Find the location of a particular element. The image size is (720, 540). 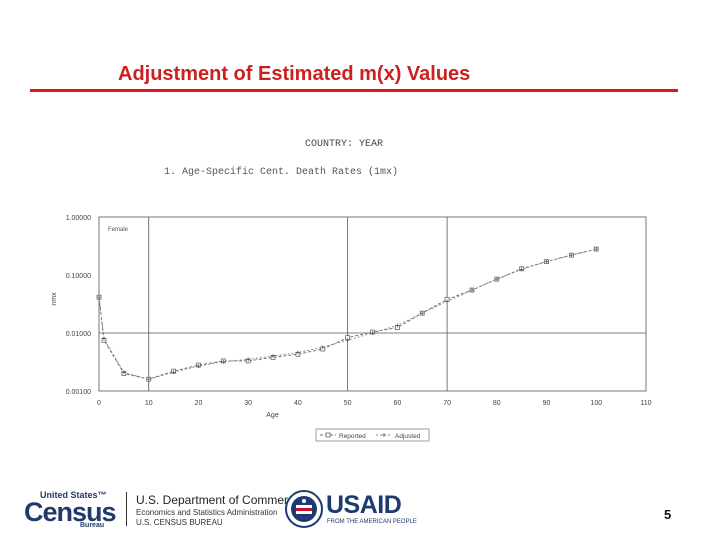

y-tick-label: 1.00000 is located at coordinates (78, 218).